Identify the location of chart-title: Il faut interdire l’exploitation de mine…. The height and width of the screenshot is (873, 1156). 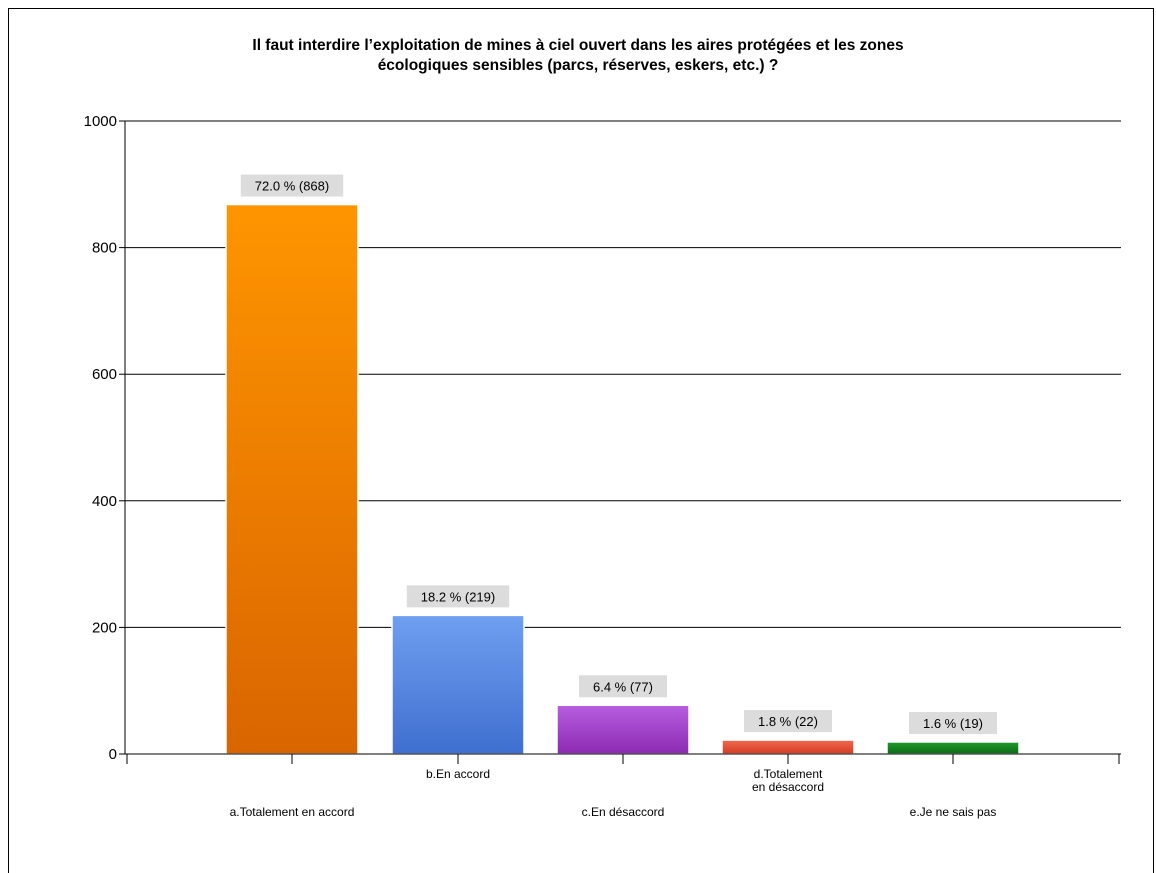
(578, 56).